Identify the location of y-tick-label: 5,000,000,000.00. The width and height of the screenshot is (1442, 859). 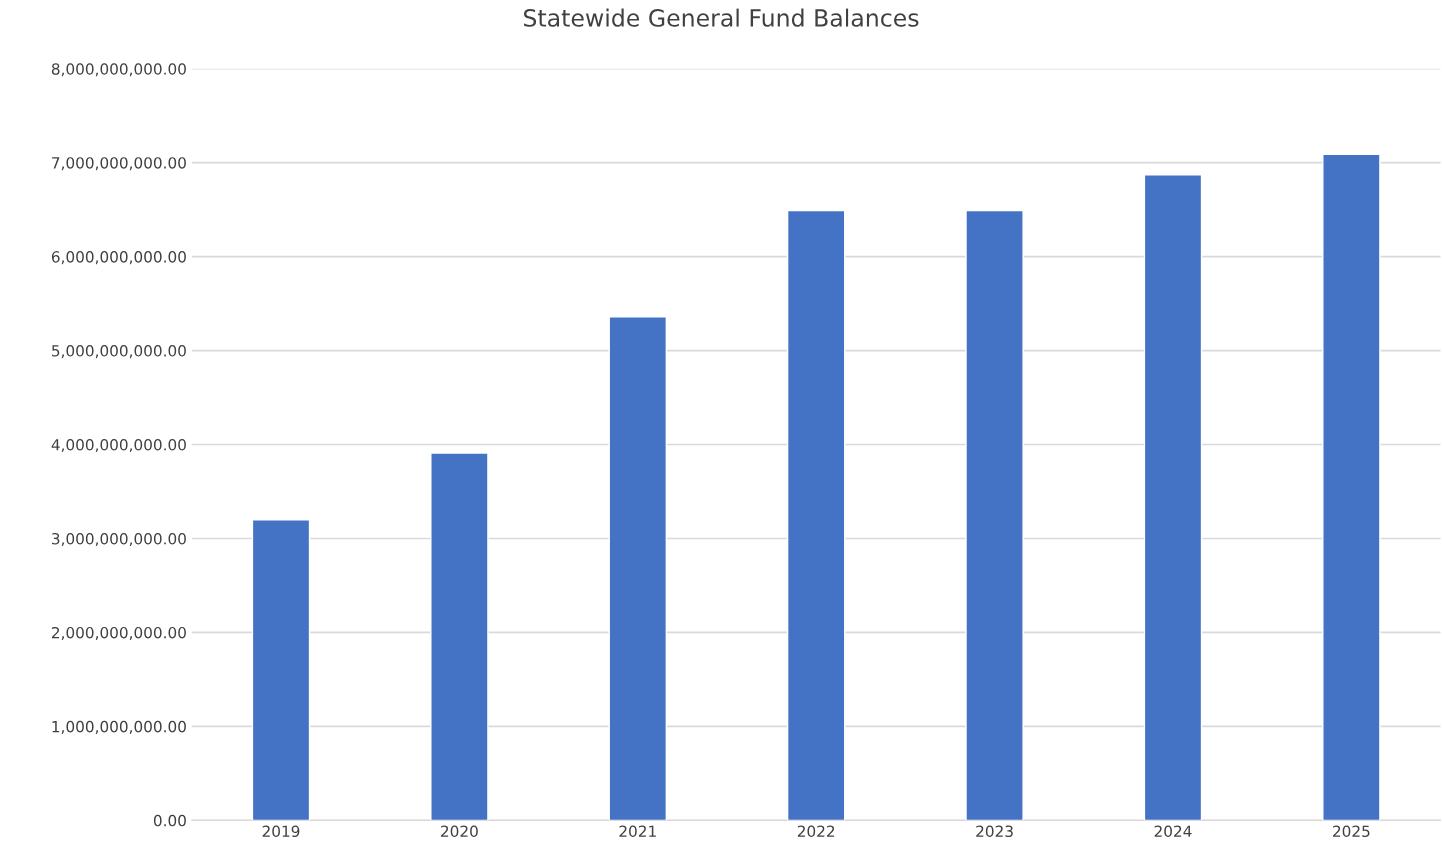
(119, 352).